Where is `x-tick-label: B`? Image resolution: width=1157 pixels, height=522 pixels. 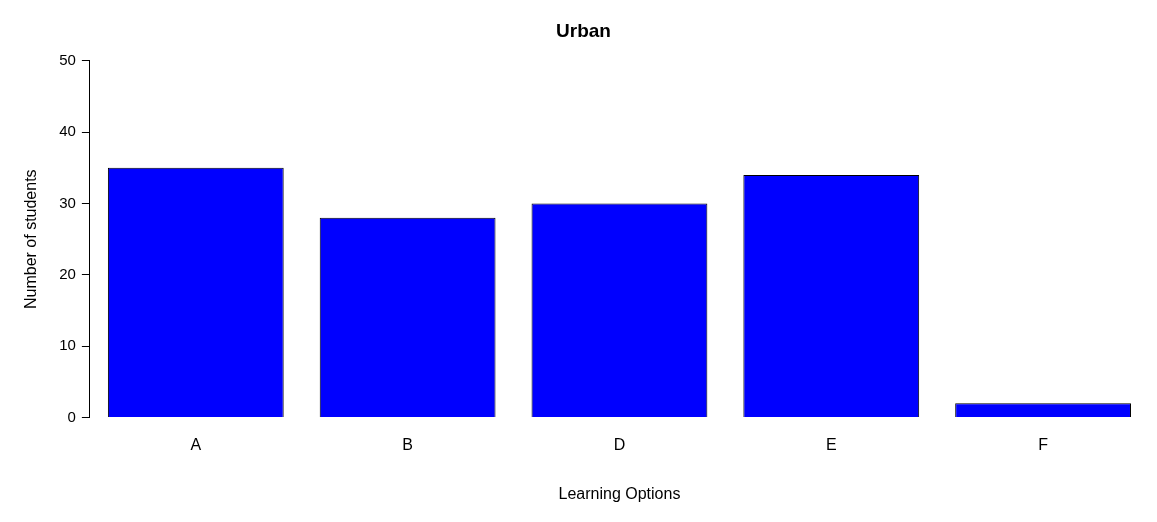 x-tick-label: B is located at coordinates (407, 444).